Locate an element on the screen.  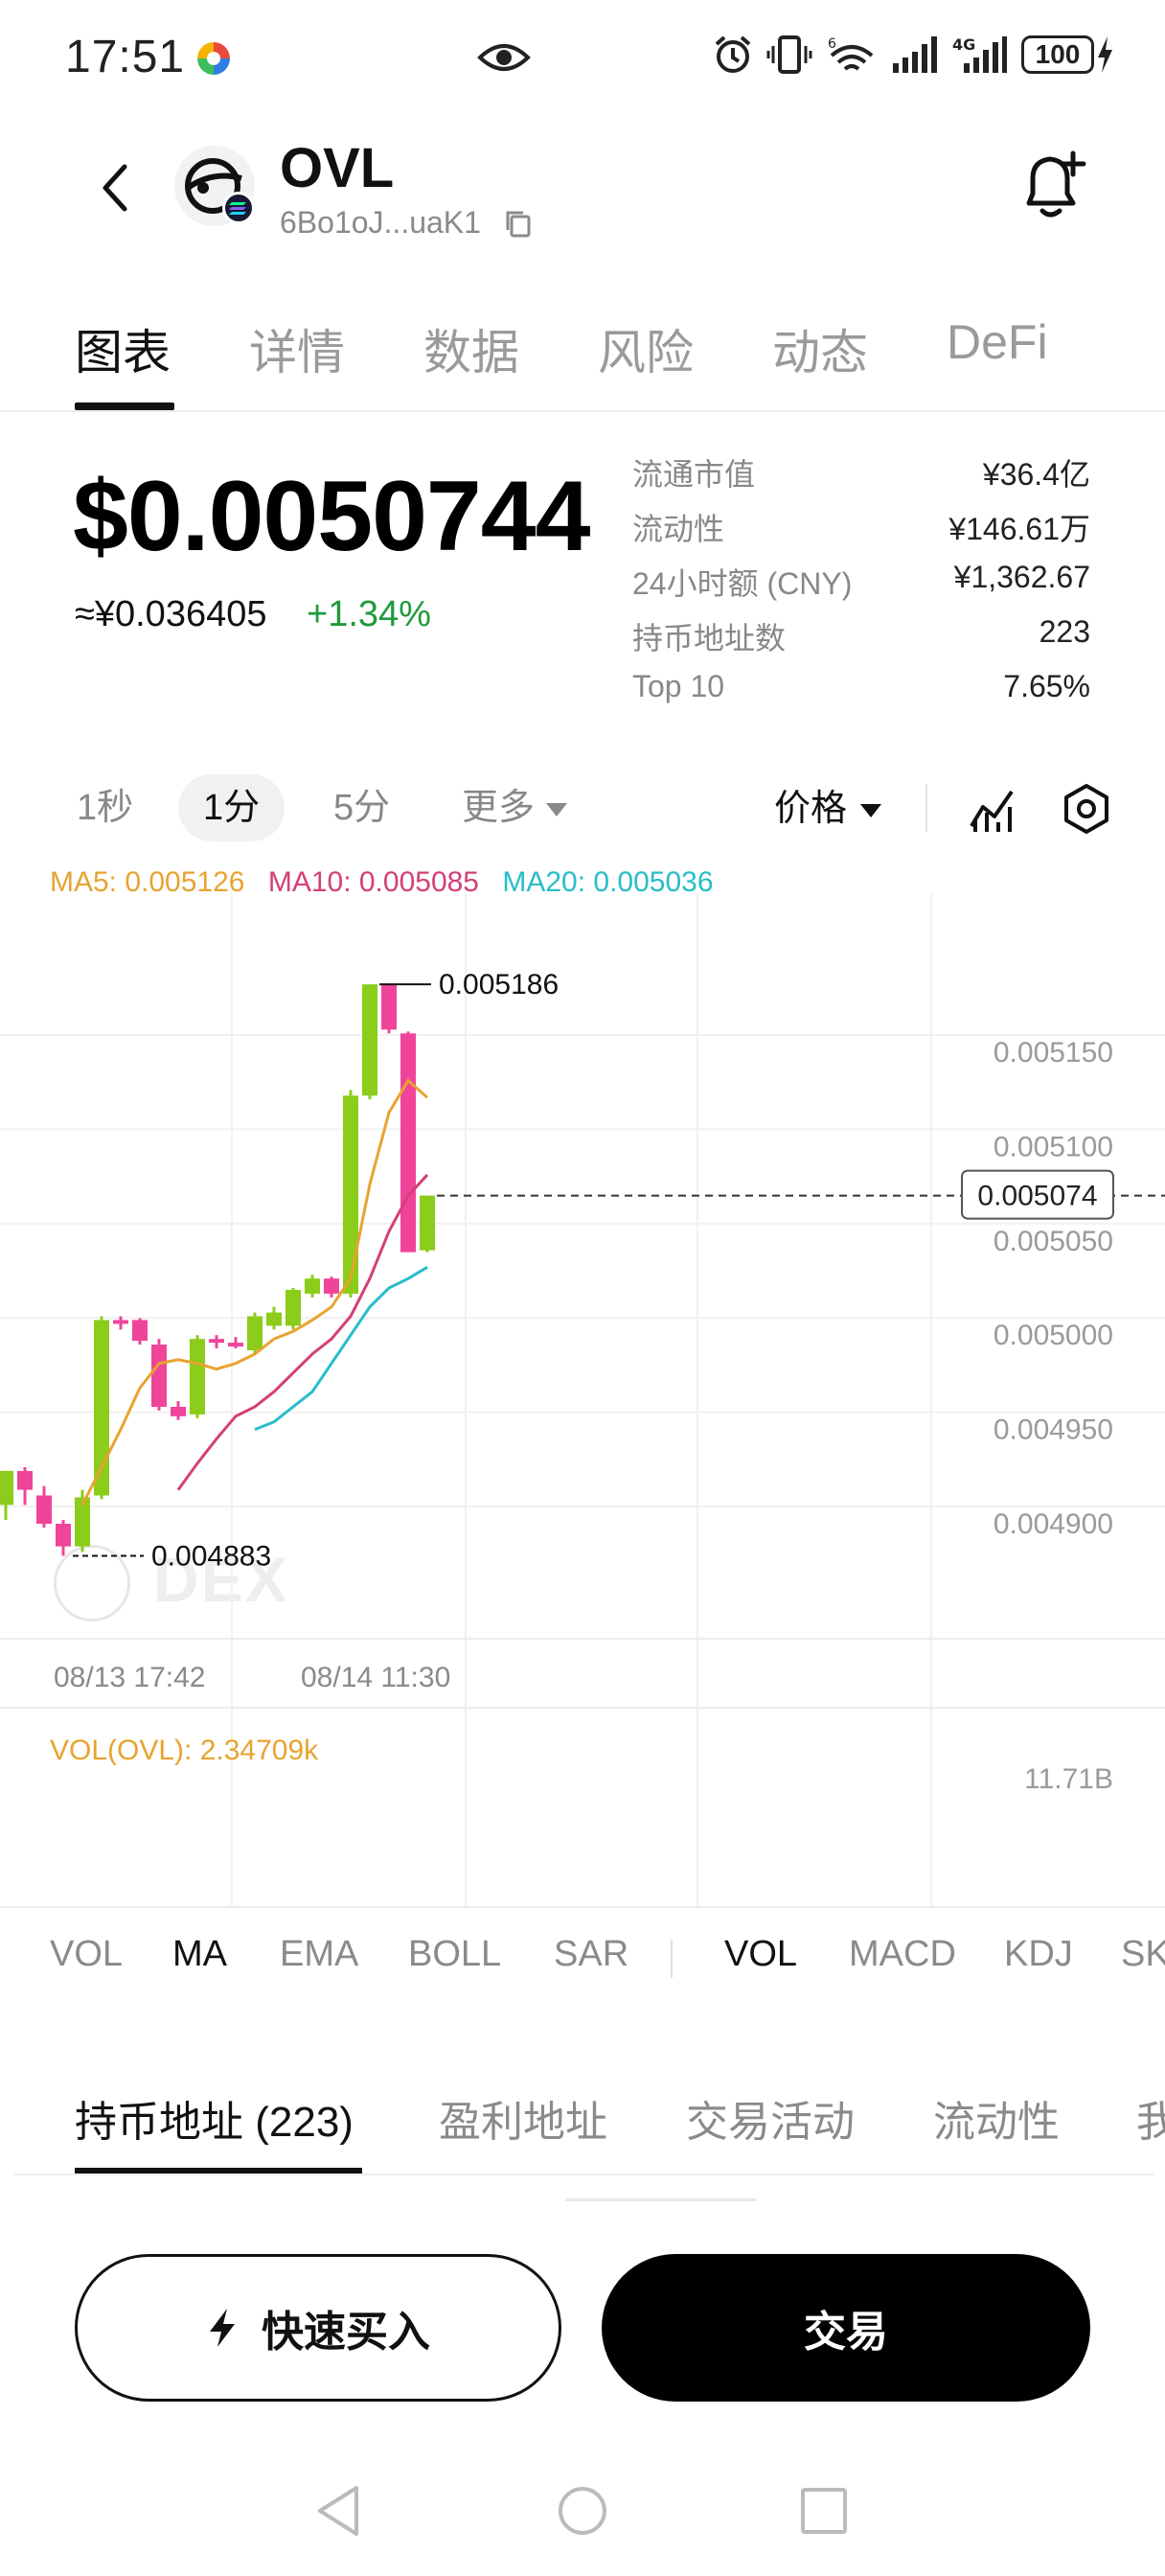
tab-risk: 风险 is located at coordinates (646, 353).